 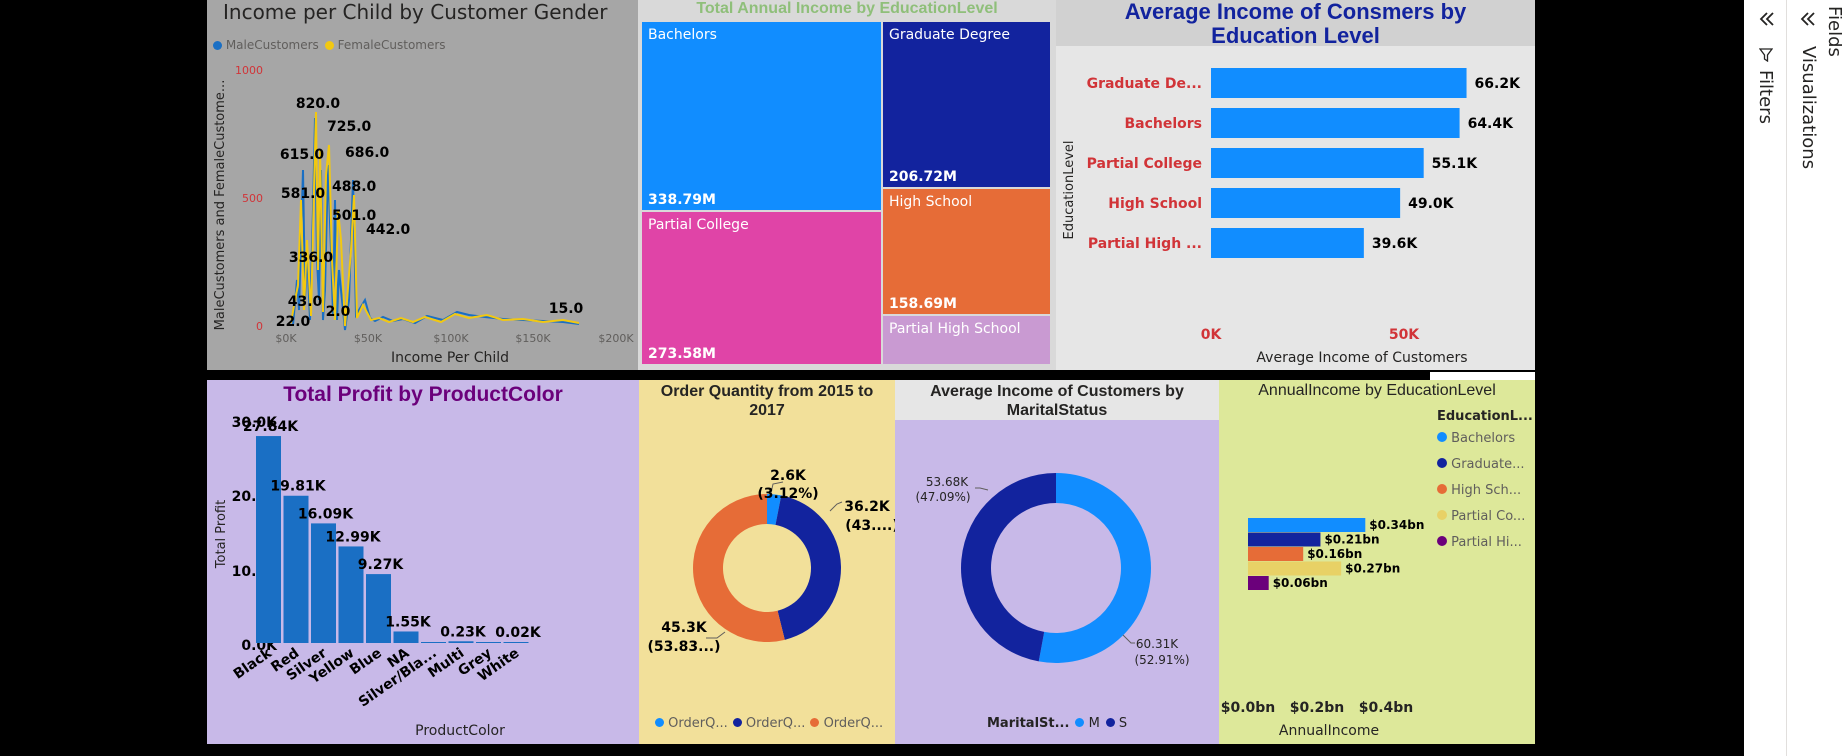 I want to click on legend: MaritalSt... M S, so click(x=1057, y=723).